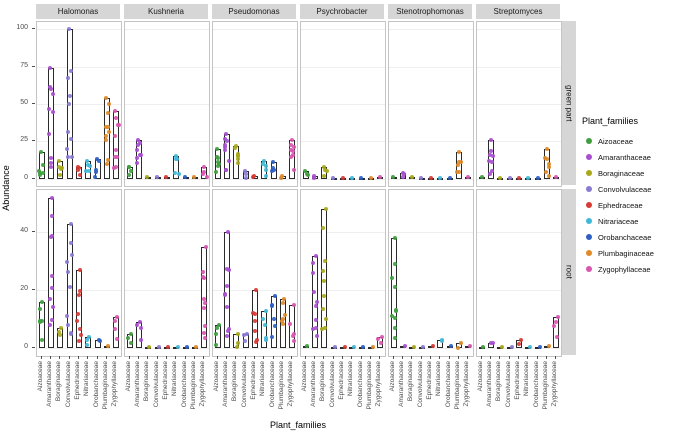 This screenshot has height=435, width=685. What do you see at coordinates (556, 332) in the screenshot?
I see `bar` at bounding box center [556, 332].